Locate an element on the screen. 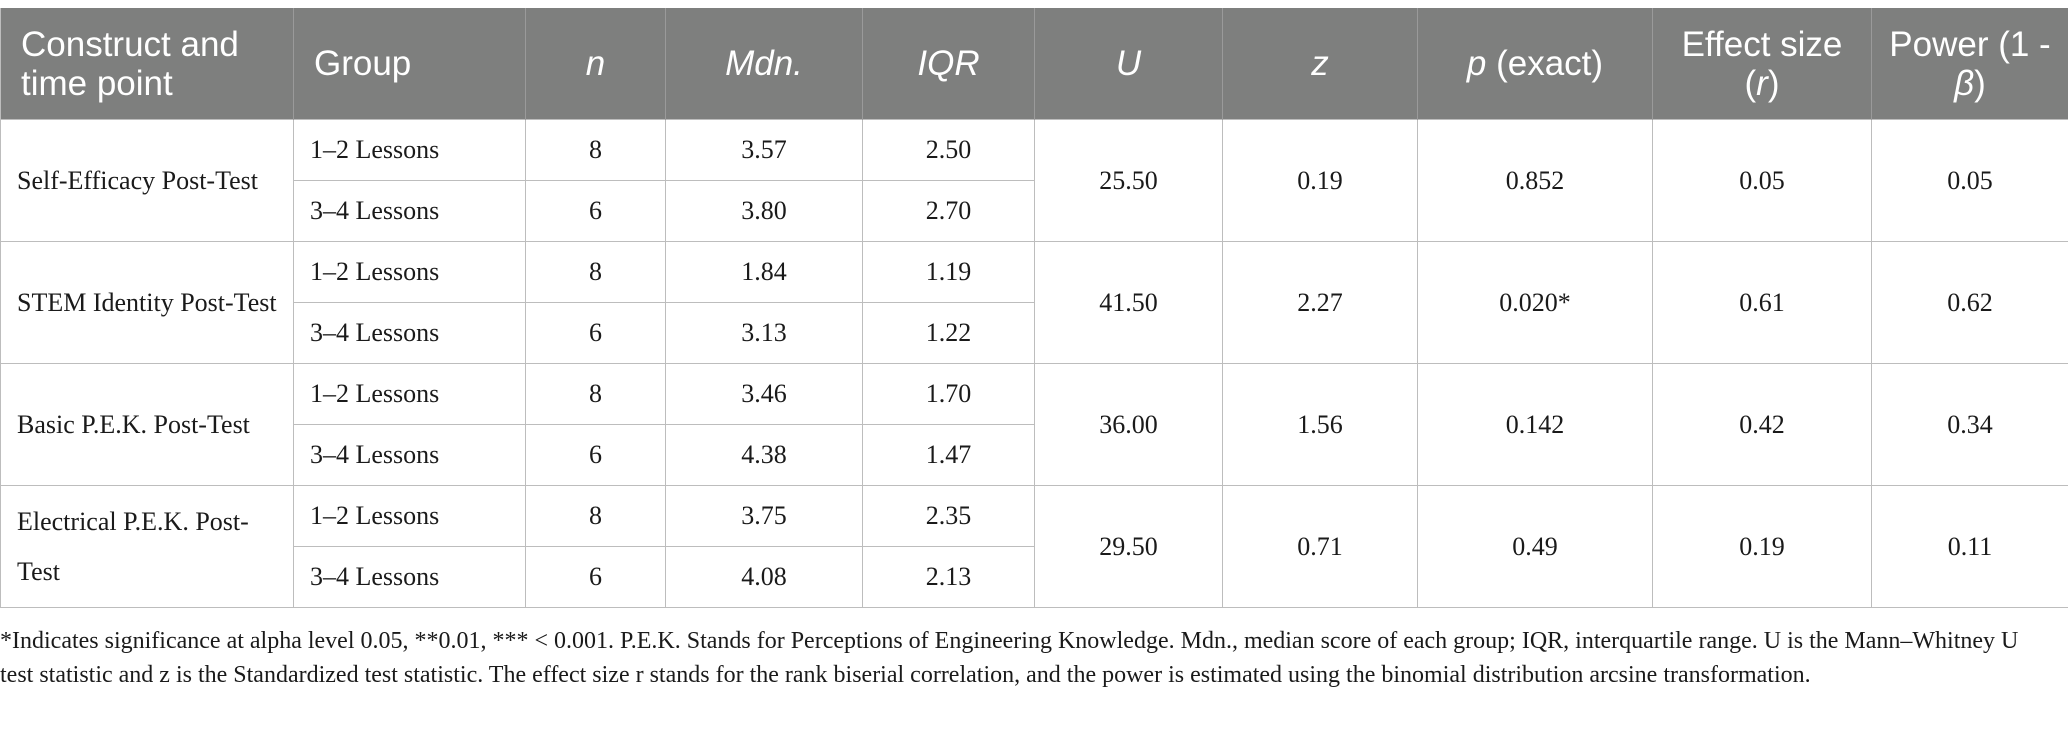 This screenshot has height=741, width=2068. z-cell: 2.27 is located at coordinates (1320, 302).